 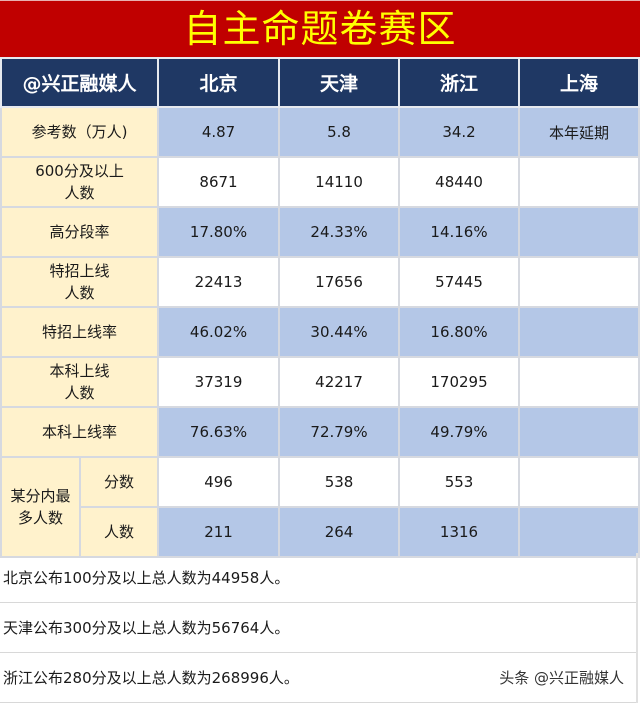 What do you see at coordinates (80, 332) in the screenshot?
I see `row-label: 特招上线率` at bounding box center [80, 332].